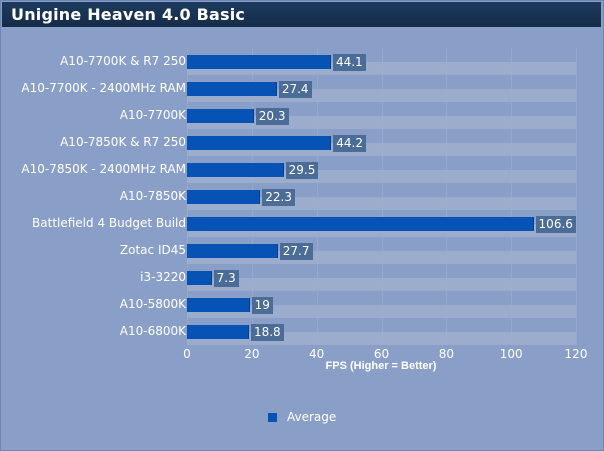 The image size is (604, 451). What do you see at coordinates (272, 417) in the screenshot?
I see `legend-swatch` at bounding box center [272, 417].